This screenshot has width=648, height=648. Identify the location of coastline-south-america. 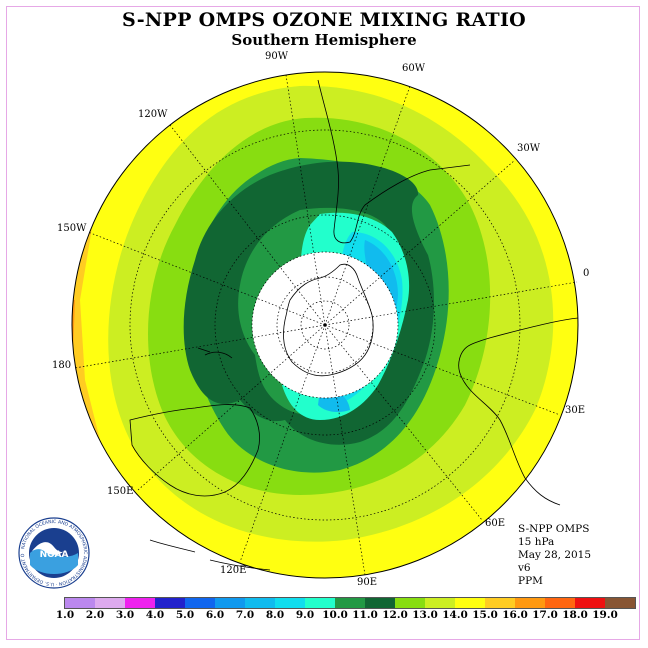
(394, 161).